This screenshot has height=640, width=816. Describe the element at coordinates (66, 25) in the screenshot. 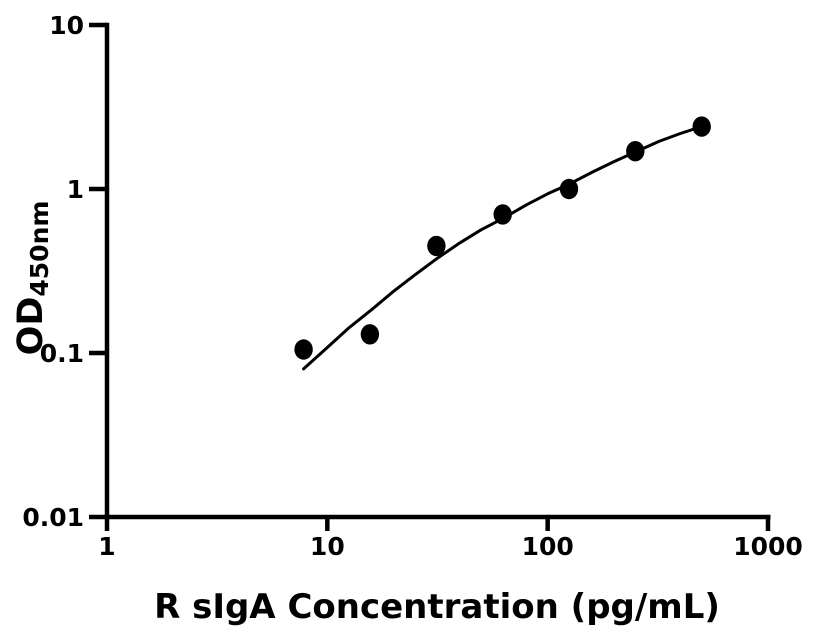

I see `y-tick-label: 10` at that location.